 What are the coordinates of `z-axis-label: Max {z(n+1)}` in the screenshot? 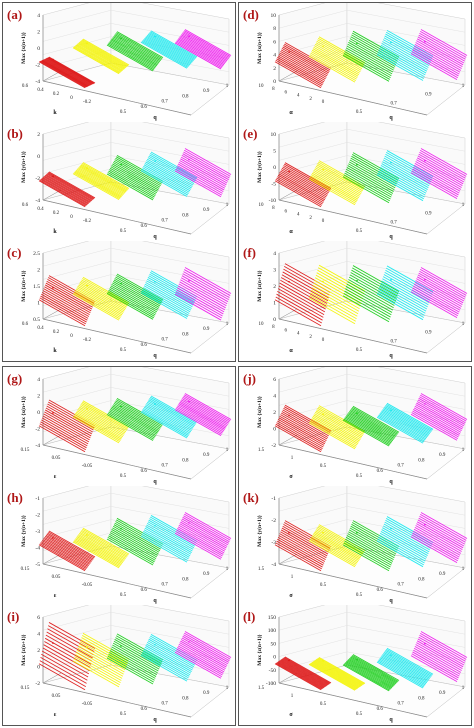 It's located at (23, 649).